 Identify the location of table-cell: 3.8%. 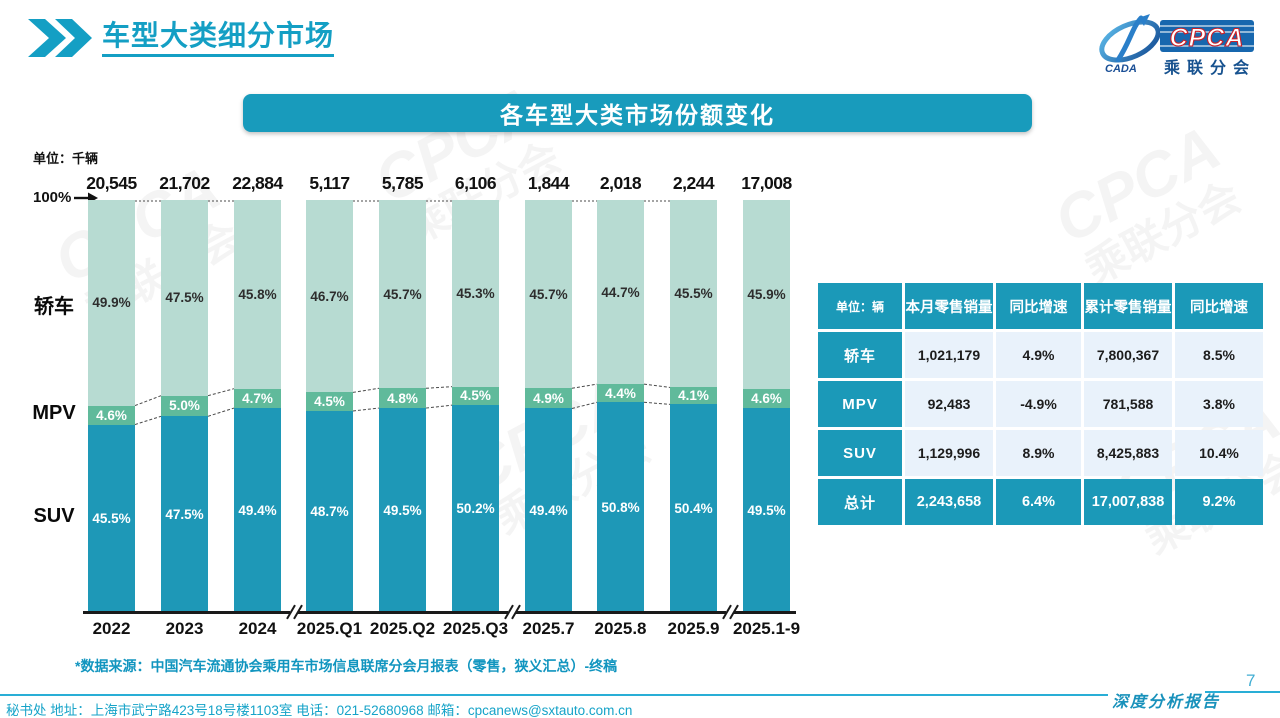
(1219, 404).